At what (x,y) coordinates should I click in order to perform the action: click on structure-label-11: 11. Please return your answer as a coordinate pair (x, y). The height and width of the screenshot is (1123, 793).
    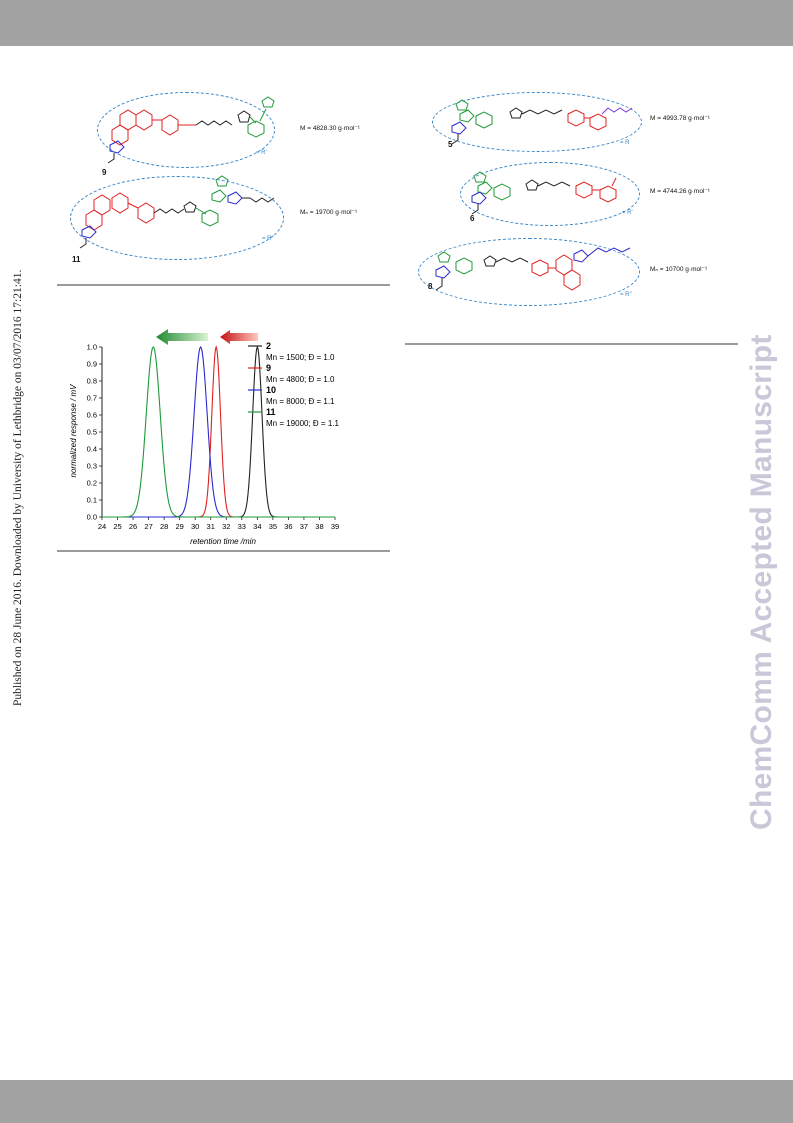
    Looking at the image, I should click on (76, 259).